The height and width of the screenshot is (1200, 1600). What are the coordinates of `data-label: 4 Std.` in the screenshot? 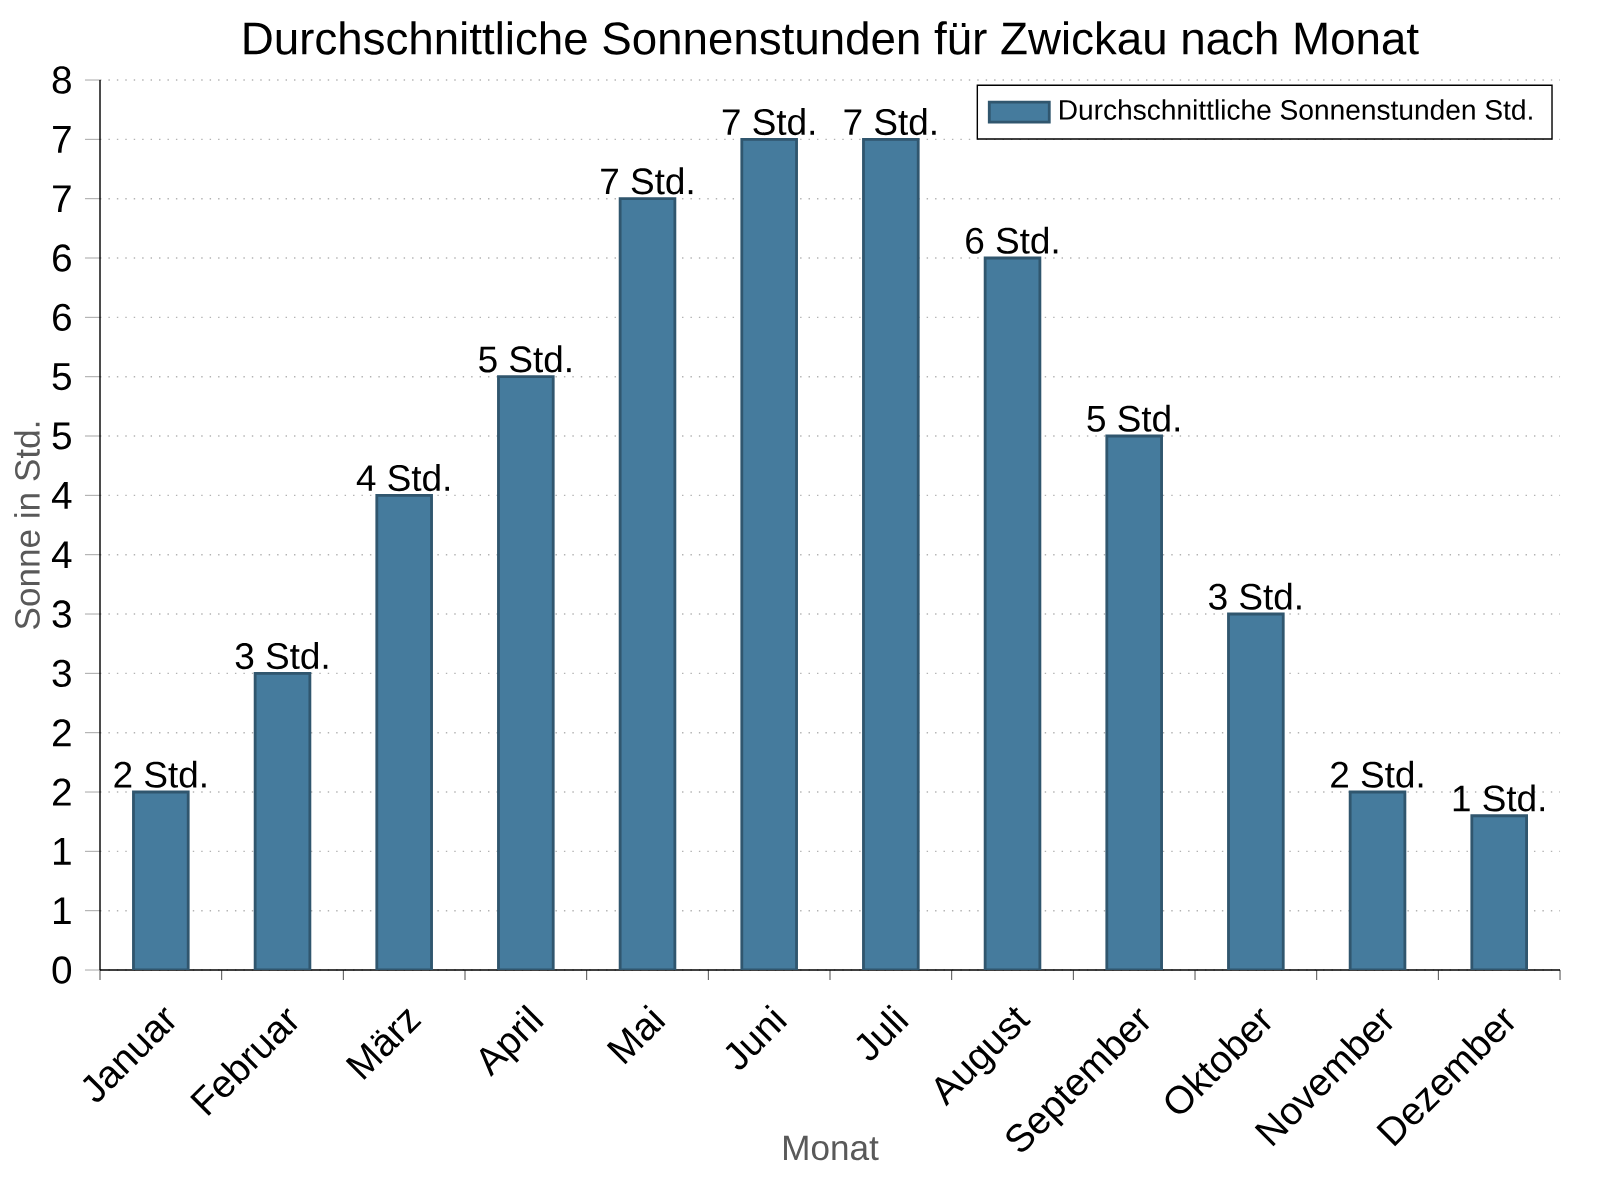 It's located at (402, 478).